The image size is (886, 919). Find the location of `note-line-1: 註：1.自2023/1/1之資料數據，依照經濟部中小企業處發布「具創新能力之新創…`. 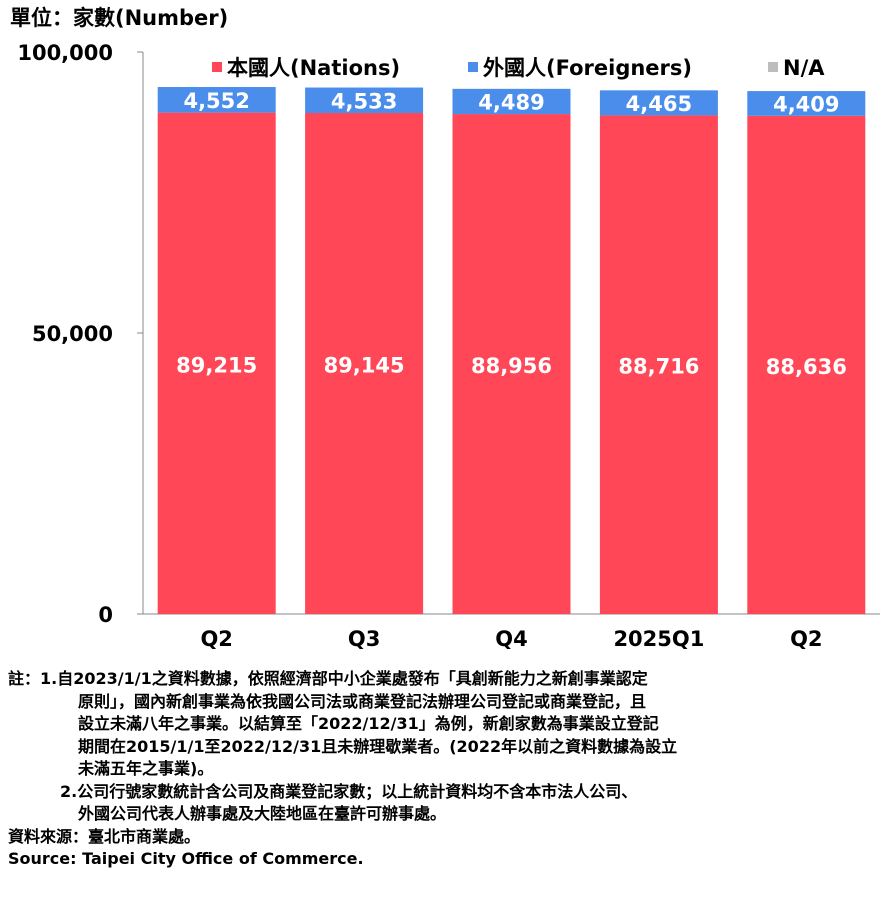

note-line-1: 註：1.自2023/1/1之資料數據，依照經濟部中小企業處發布「具創新能力之新創… is located at coordinates (328, 678).